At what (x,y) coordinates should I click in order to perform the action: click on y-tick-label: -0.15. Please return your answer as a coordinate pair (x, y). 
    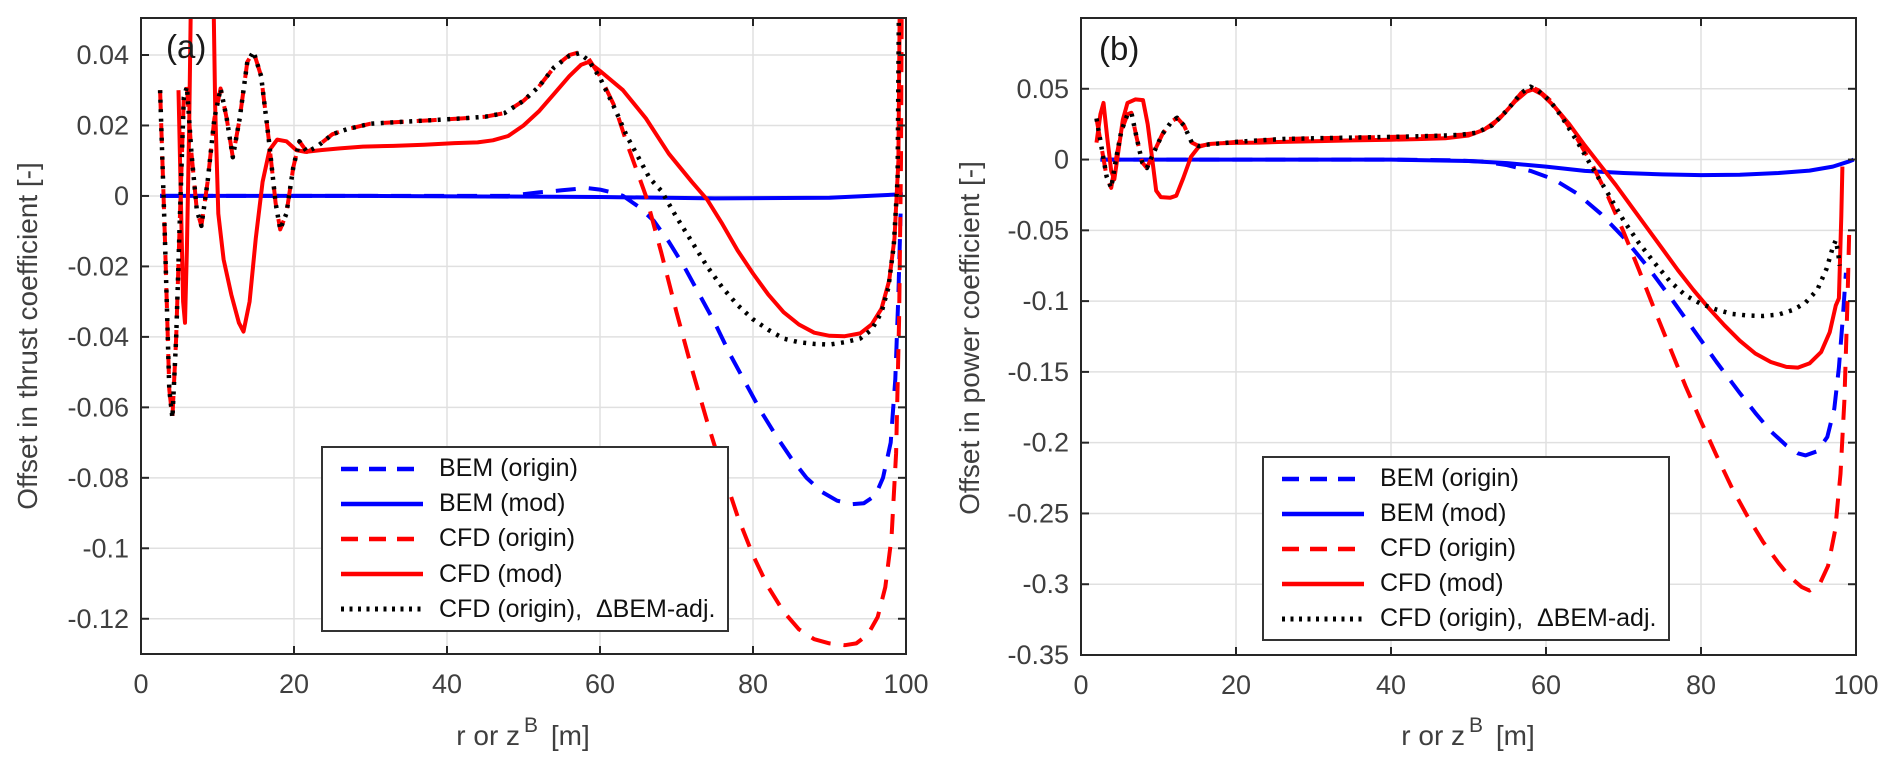
    Looking at the image, I should click on (1038, 372).